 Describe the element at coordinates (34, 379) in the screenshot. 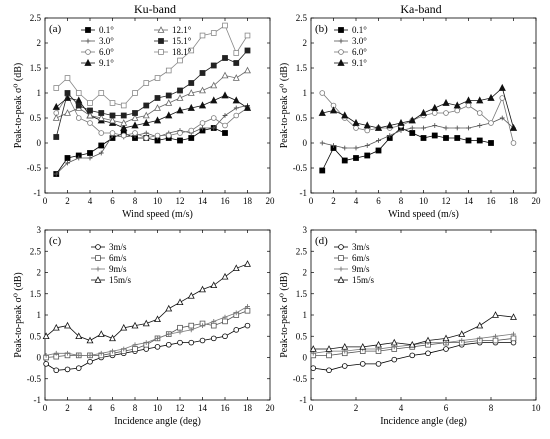

I see `y-tick-label: -0.5` at that location.